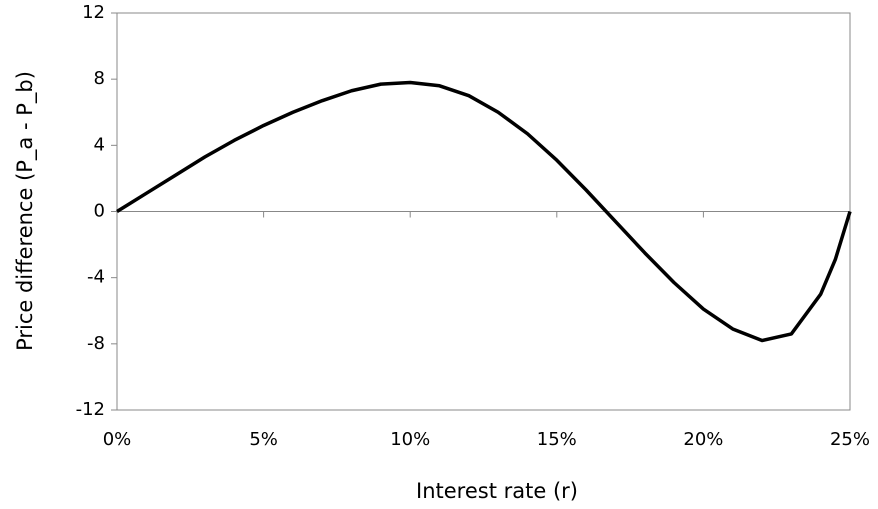 The height and width of the screenshot is (509, 878). I want to click on y-tick-label: 0, so click(99, 211).